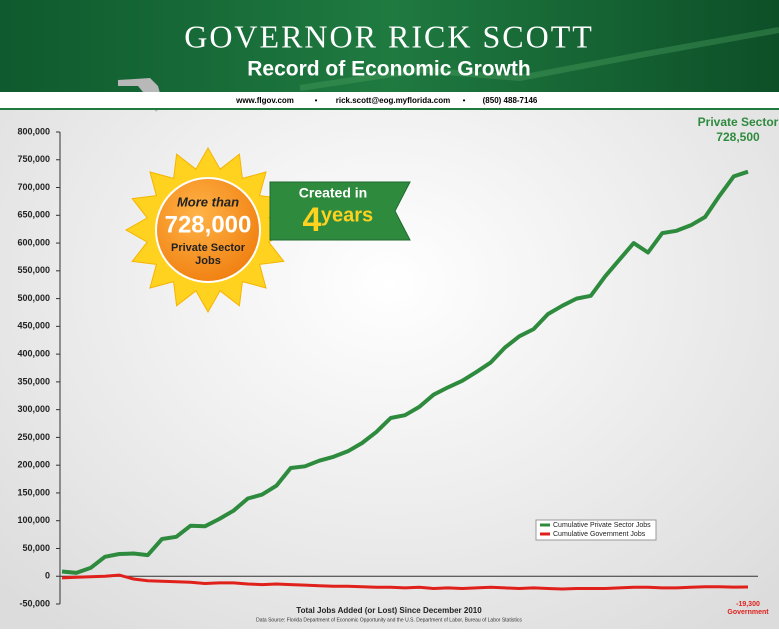 Image resolution: width=779 pixels, height=634 pixels. Describe the element at coordinates (33, 353) in the screenshot. I see `y-tick-label: 400,000` at that location.